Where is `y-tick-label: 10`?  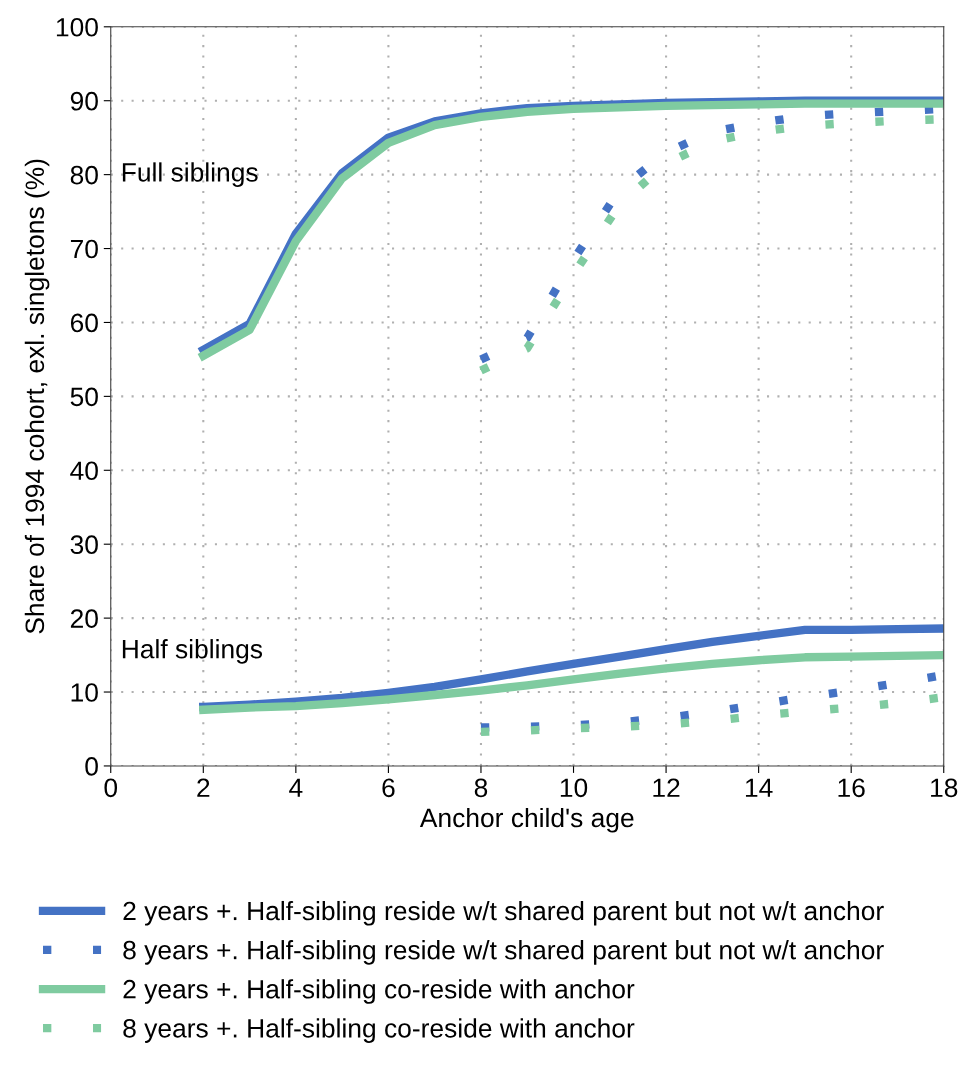
y-tick-label: 10 is located at coordinates (84, 692).